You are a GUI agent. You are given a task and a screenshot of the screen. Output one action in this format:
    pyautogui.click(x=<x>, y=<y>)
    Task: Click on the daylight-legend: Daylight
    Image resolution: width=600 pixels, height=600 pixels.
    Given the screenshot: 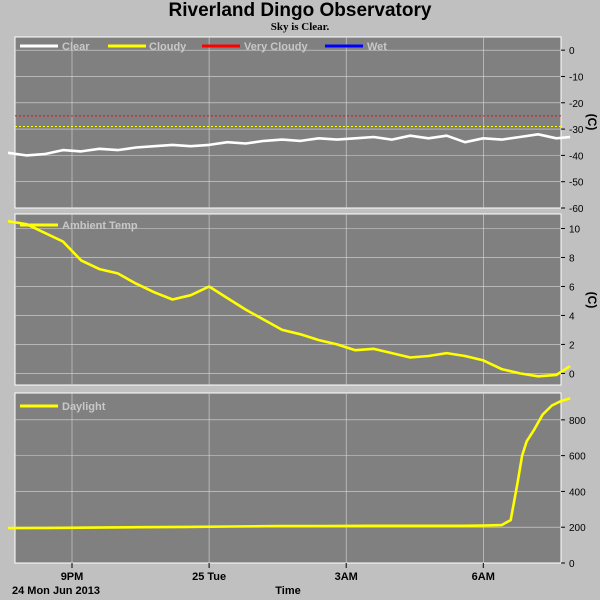 What is the action you would take?
    pyautogui.click(x=63, y=407)
    